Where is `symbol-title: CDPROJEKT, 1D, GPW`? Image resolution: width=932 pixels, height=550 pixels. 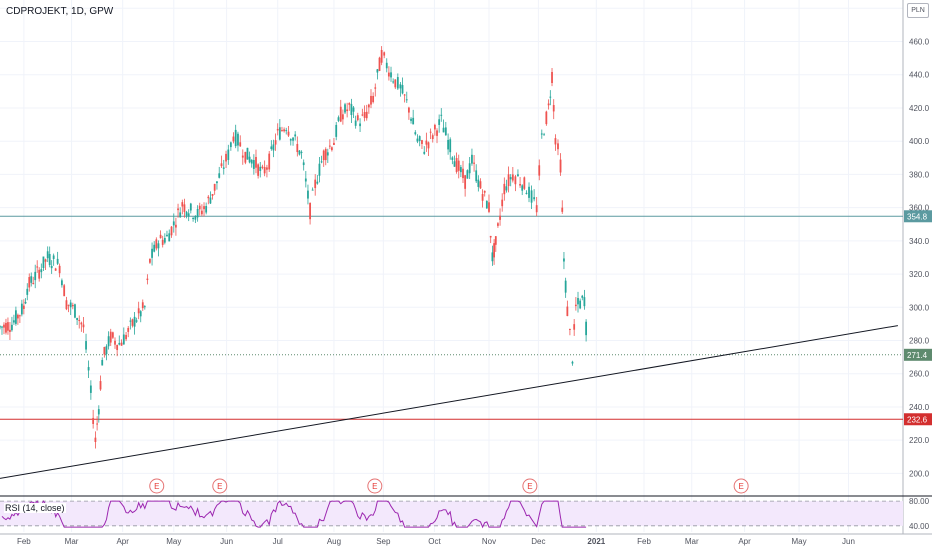 symbol-title: CDPROJEKT, 1D, GPW is located at coordinates (60, 11).